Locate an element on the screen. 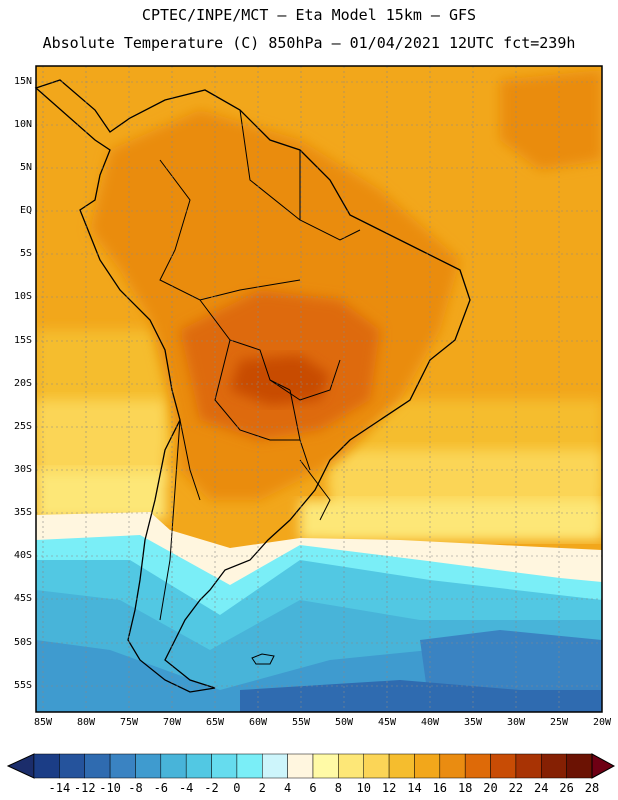 The image size is (618, 800). colorbar-label: -4 is located at coordinates (186, 788).